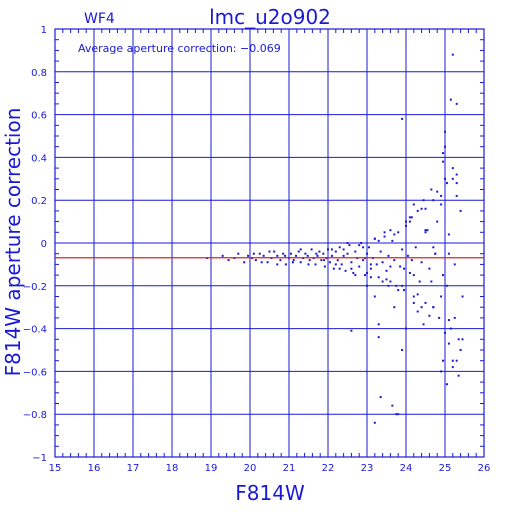 This screenshot has height=512, width=512. I want to click on chart-title: lmc_u2o902, so click(270, 17).